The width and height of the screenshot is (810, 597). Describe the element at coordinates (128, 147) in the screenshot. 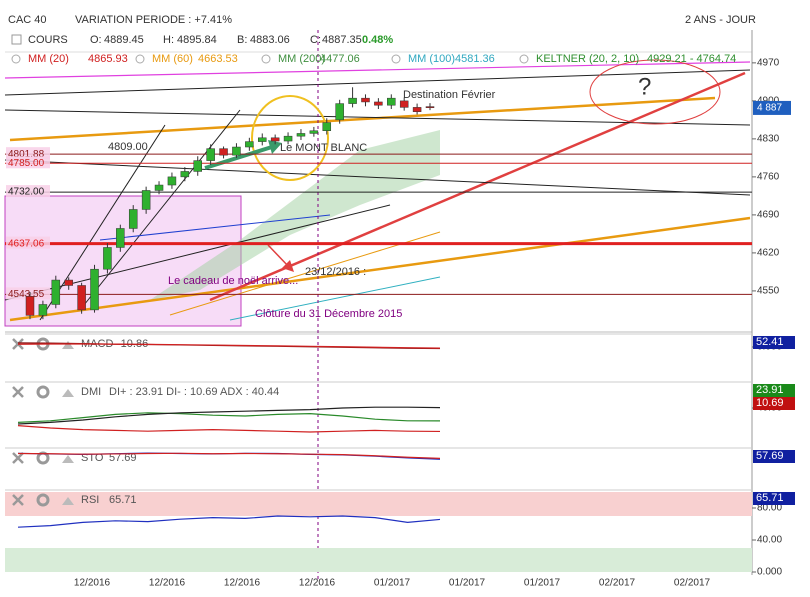

I see `annotation: 4809.00` at that location.